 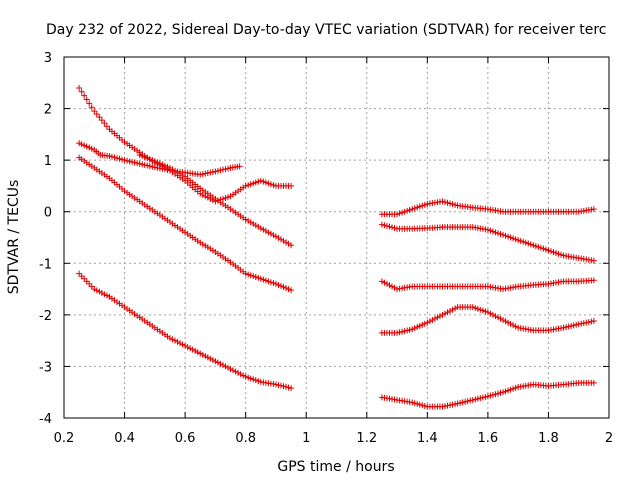 What do you see at coordinates (487, 208) in the screenshot?
I see `series-s6` at bounding box center [487, 208].